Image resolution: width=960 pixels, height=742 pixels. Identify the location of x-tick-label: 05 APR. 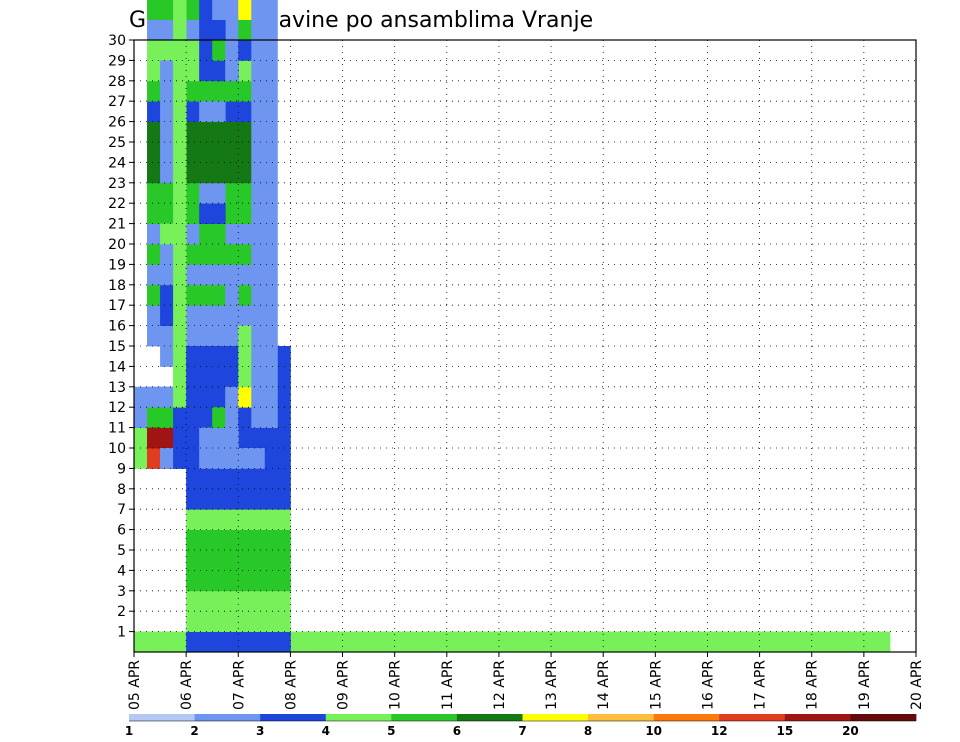
(135, 685).